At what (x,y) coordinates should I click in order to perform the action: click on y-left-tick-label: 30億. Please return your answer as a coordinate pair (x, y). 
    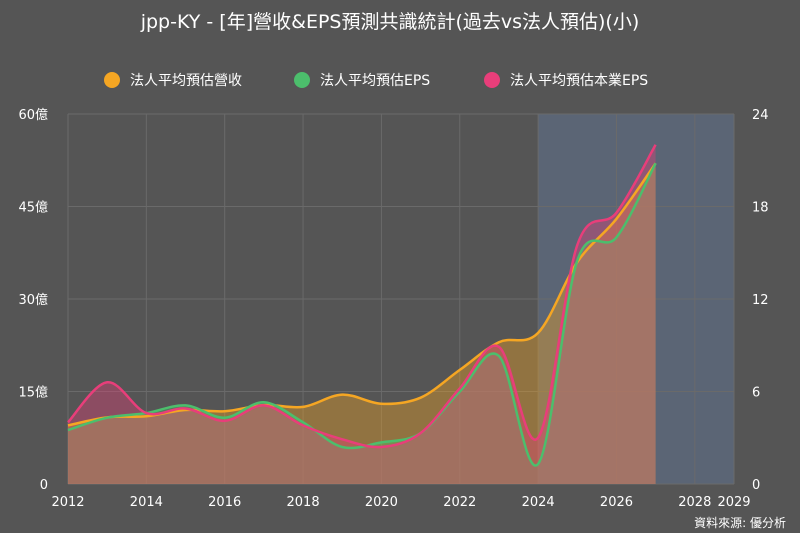
    Looking at the image, I should click on (33, 300).